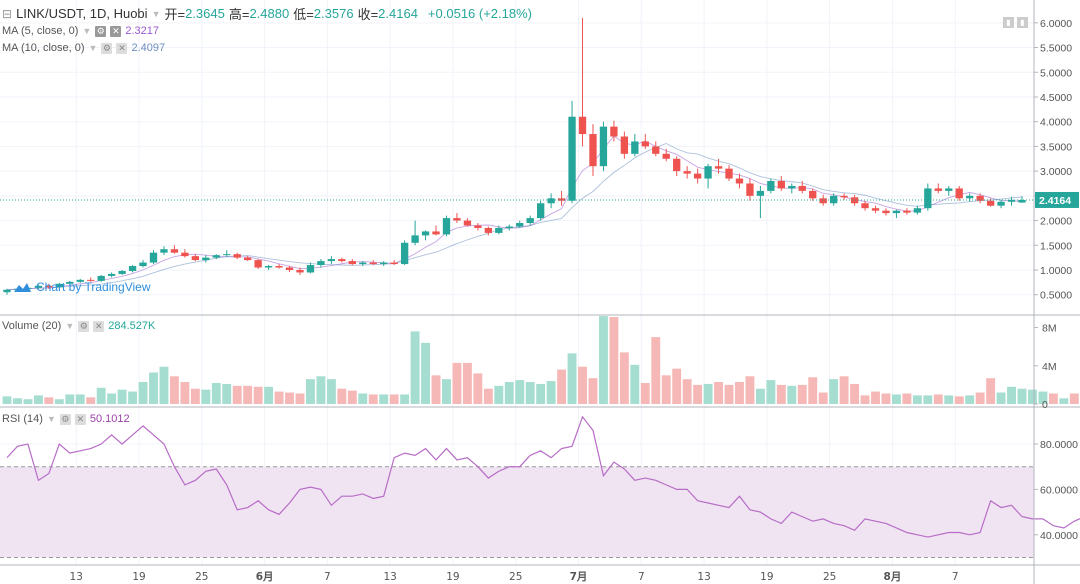 The width and height of the screenshot is (1080, 584). I want to click on price-tick-label: 1.0000, so click(1056, 271).